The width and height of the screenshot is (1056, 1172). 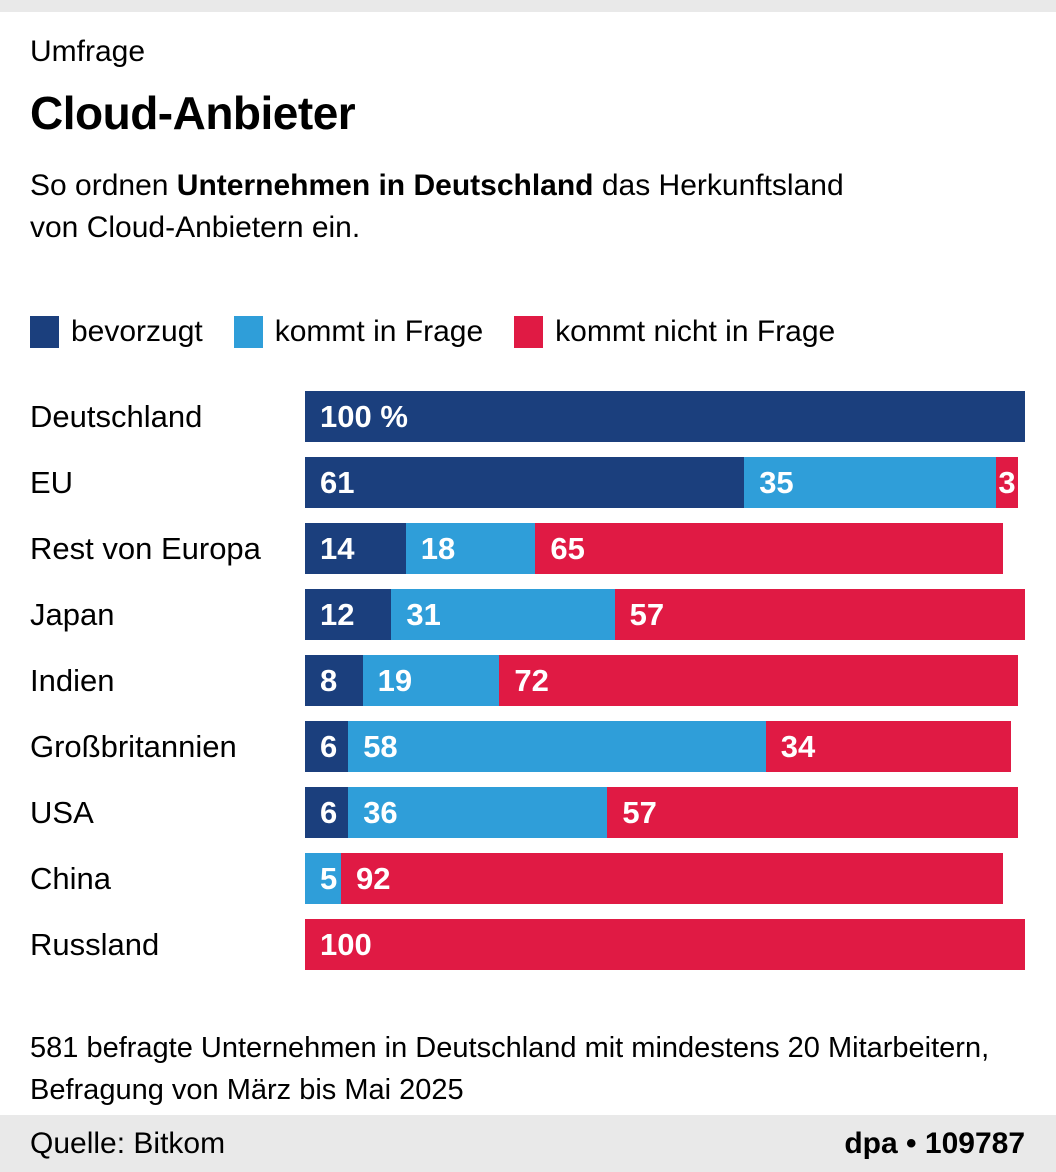 What do you see at coordinates (133, 746) in the screenshot?
I see `category-label: Großbritannien` at bounding box center [133, 746].